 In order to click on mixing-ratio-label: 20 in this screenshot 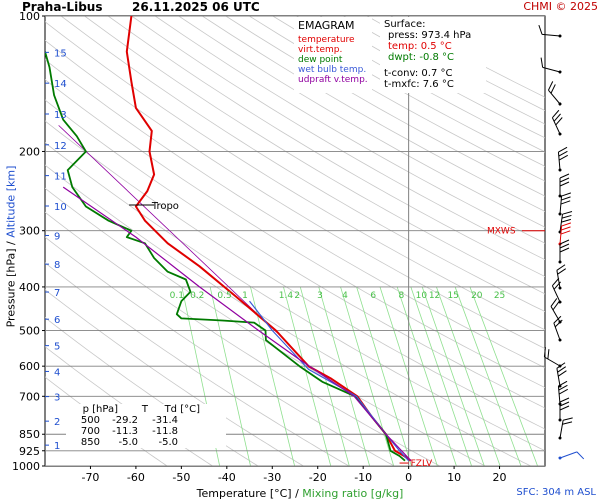, I will do `click(477, 296)`.